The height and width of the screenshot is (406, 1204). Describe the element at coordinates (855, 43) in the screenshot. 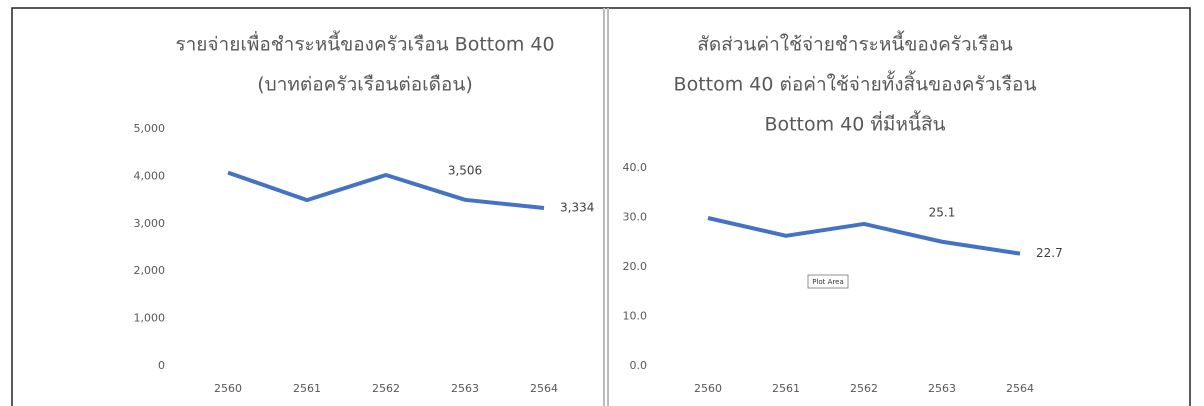

I see `chart-title: สัดส่วนค่าใช้จ่ายชำระหนี้ของครัวเรือน` at that location.